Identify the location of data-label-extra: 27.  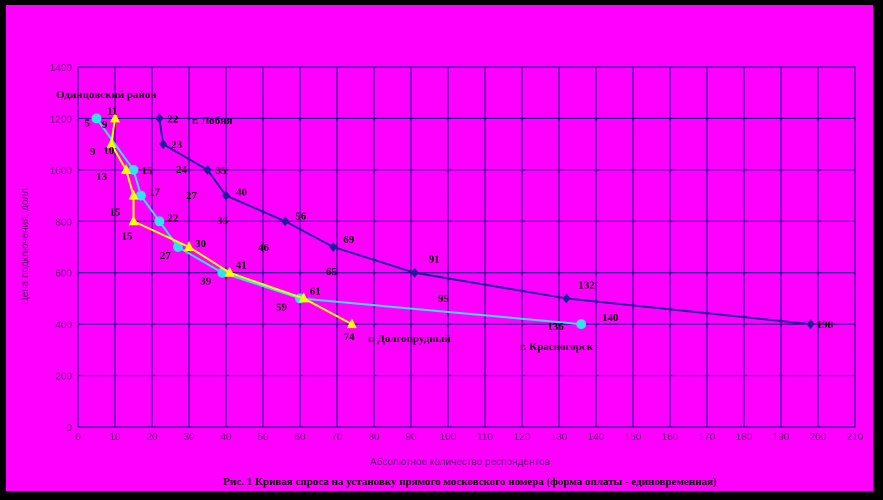
(192, 196).